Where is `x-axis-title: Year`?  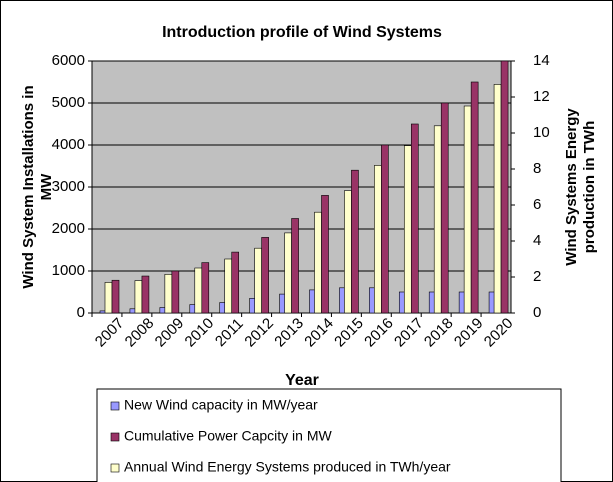
x-axis-title: Year is located at coordinates (302, 380).